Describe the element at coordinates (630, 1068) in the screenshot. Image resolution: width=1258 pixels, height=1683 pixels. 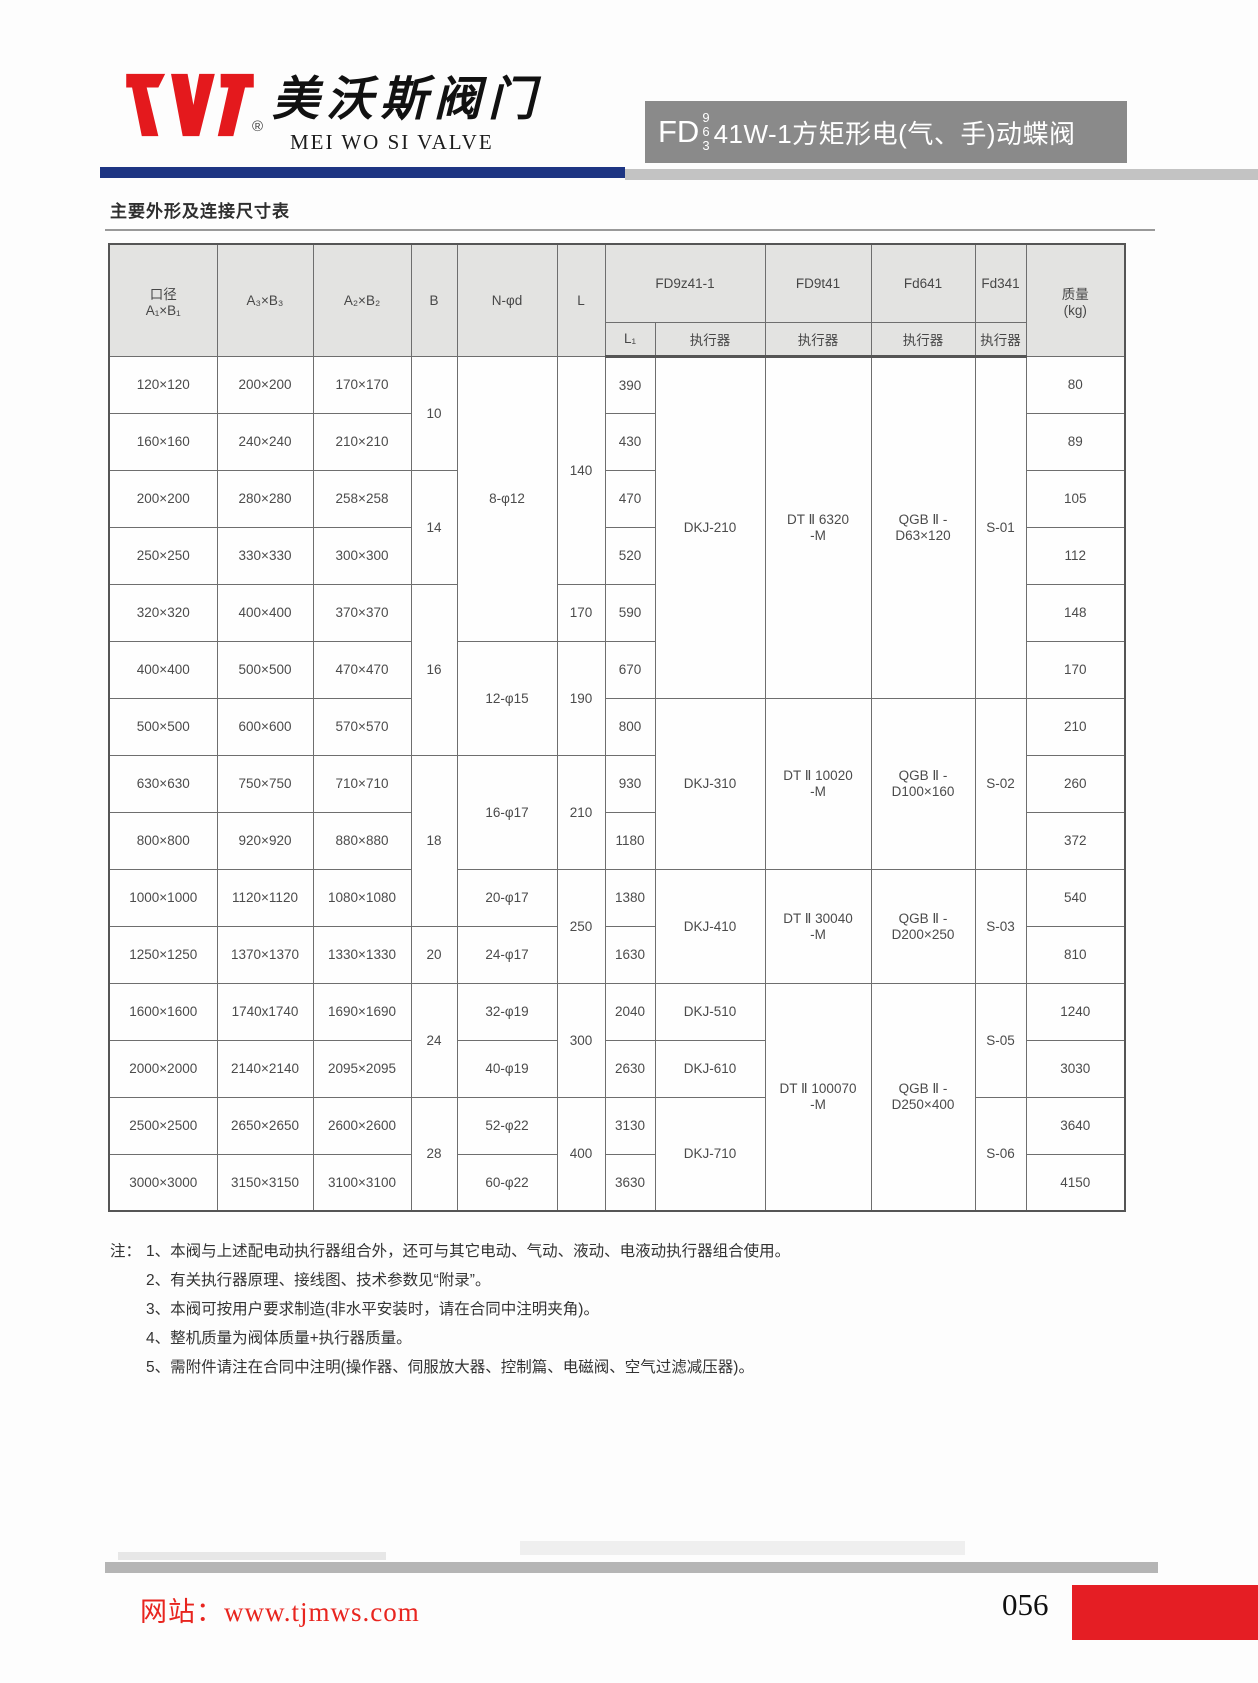
I see `table-cell: 2630` at that location.